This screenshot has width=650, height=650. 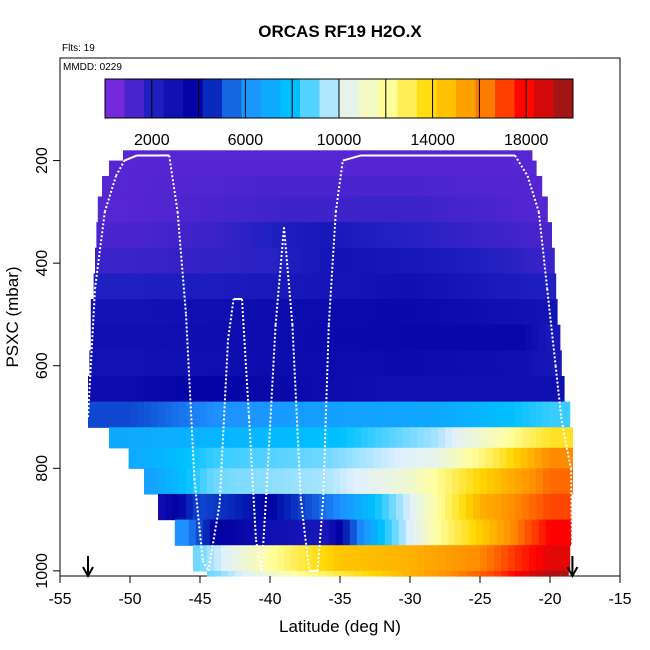 I want to click on y-axis: 200 400 600 800 1000, so click(x=47, y=368).